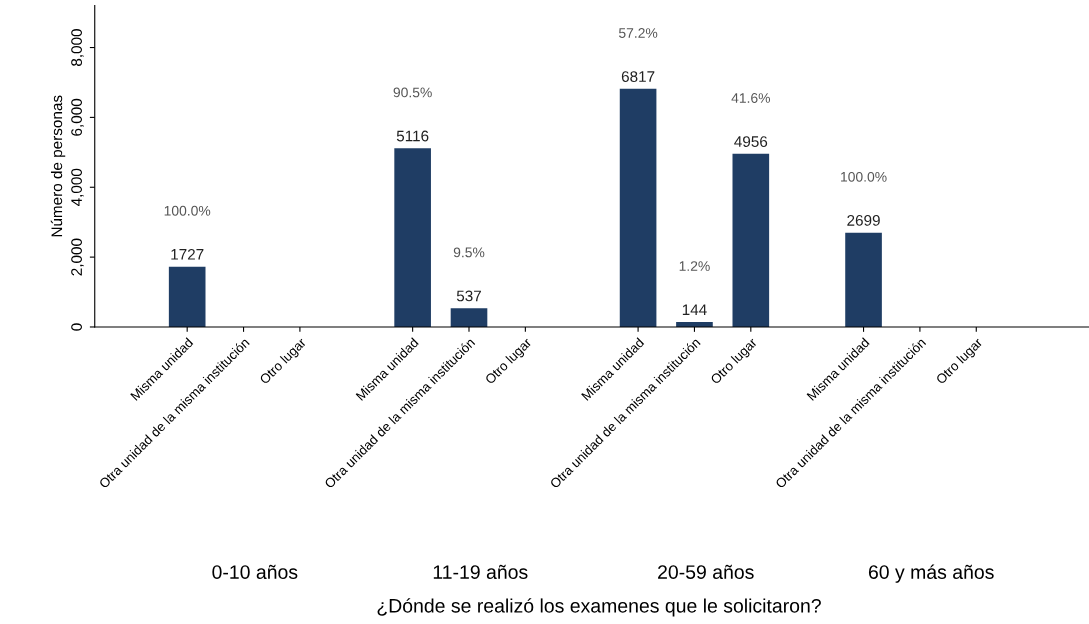 The height and width of the screenshot is (624, 1089). Describe the element at coordinates (412, 136) in the screenshot. I see `data-label: 5116` at that location.